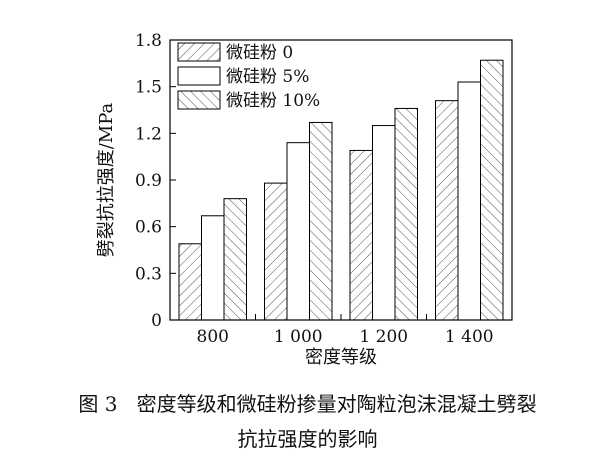 The height and width of the screenshot is (464, 615). I want to click on x-axis-label: 密度等级, so click(341, 357).